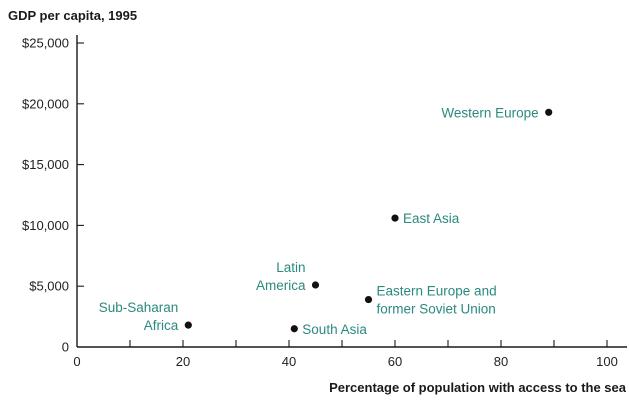 The width and height of the screenshot is (629, 402). I want to click on point-label-line: Western Europe, so click(489, 112).